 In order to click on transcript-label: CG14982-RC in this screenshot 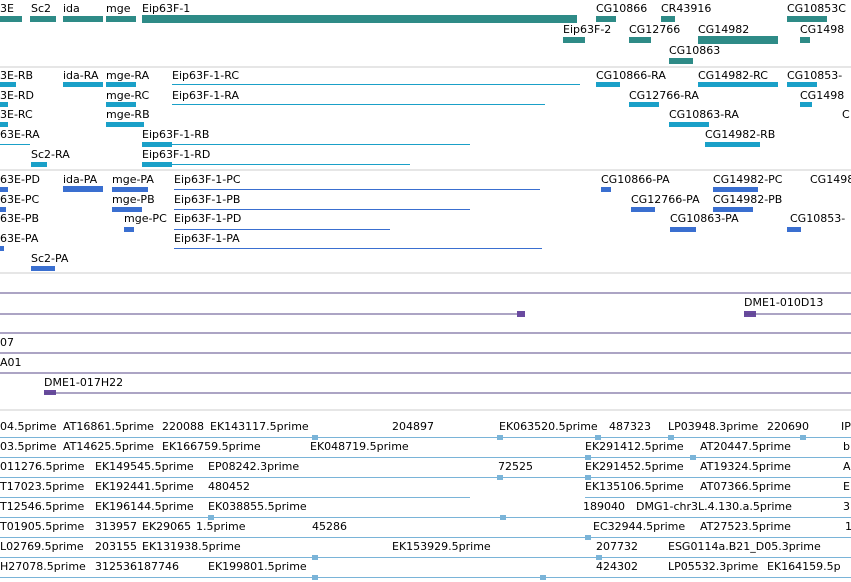, I will do `click(733, 75)`.